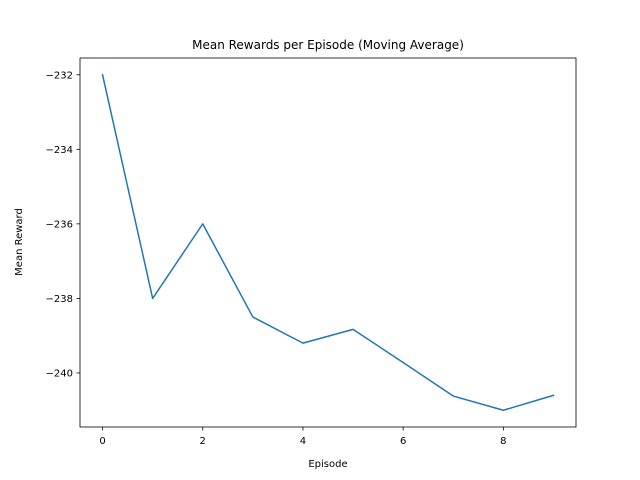 This screenshot has height=480, width=640. I want to click on x-tick-label: 6, so click(403, 441).